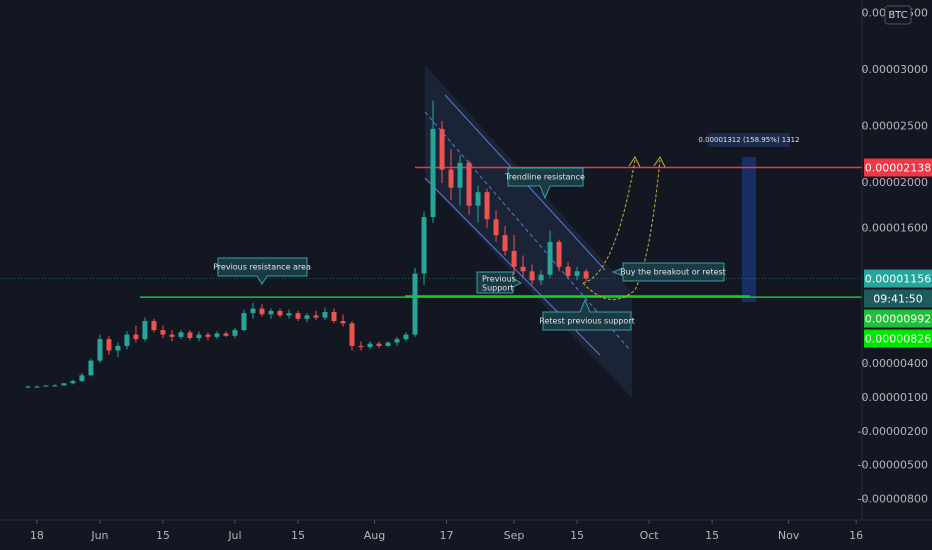 This screenshot has height=550, width=932. What do you see at coordinates (514, 535) in the screenshot?
I see `x-tick-label: Sep` at bounding box center [514, 535].